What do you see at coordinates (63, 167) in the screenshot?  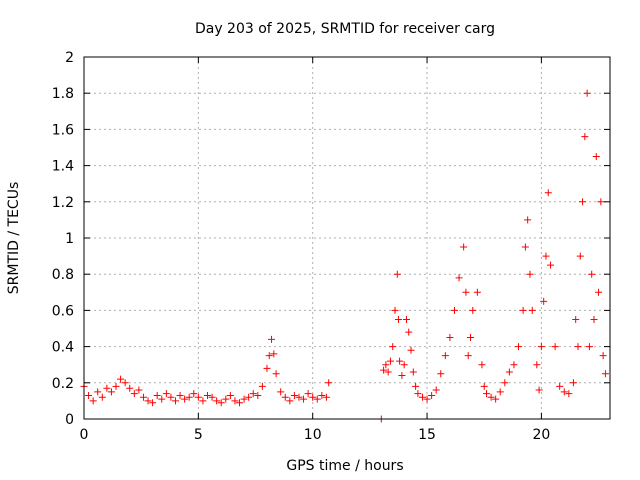 I see `y-tick-label: 1.4` at bounding box center [63, 167].